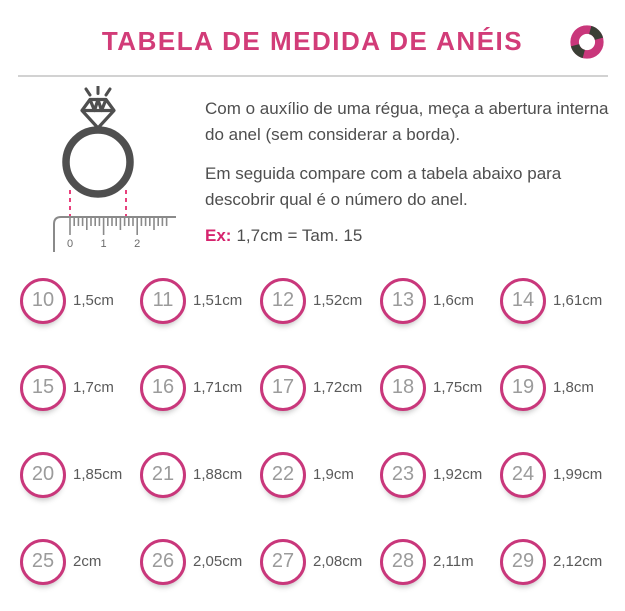 This screenshot has width=625, height=611. I want to click on ring-size-circle: 10, so click(43, 300).